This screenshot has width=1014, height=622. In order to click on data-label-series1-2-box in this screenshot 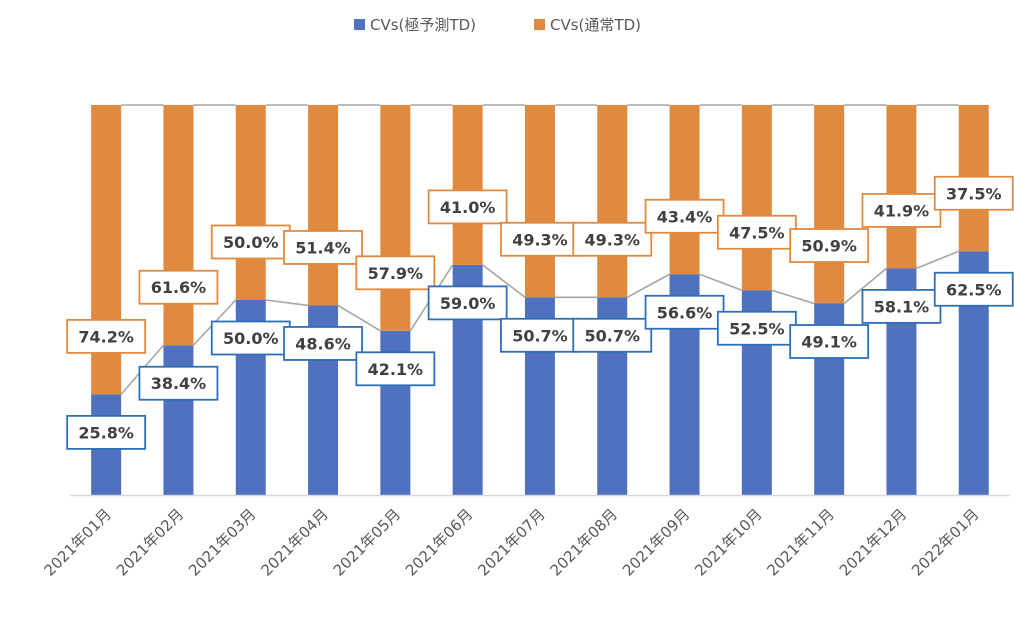, I will do `click(250, 242)`.